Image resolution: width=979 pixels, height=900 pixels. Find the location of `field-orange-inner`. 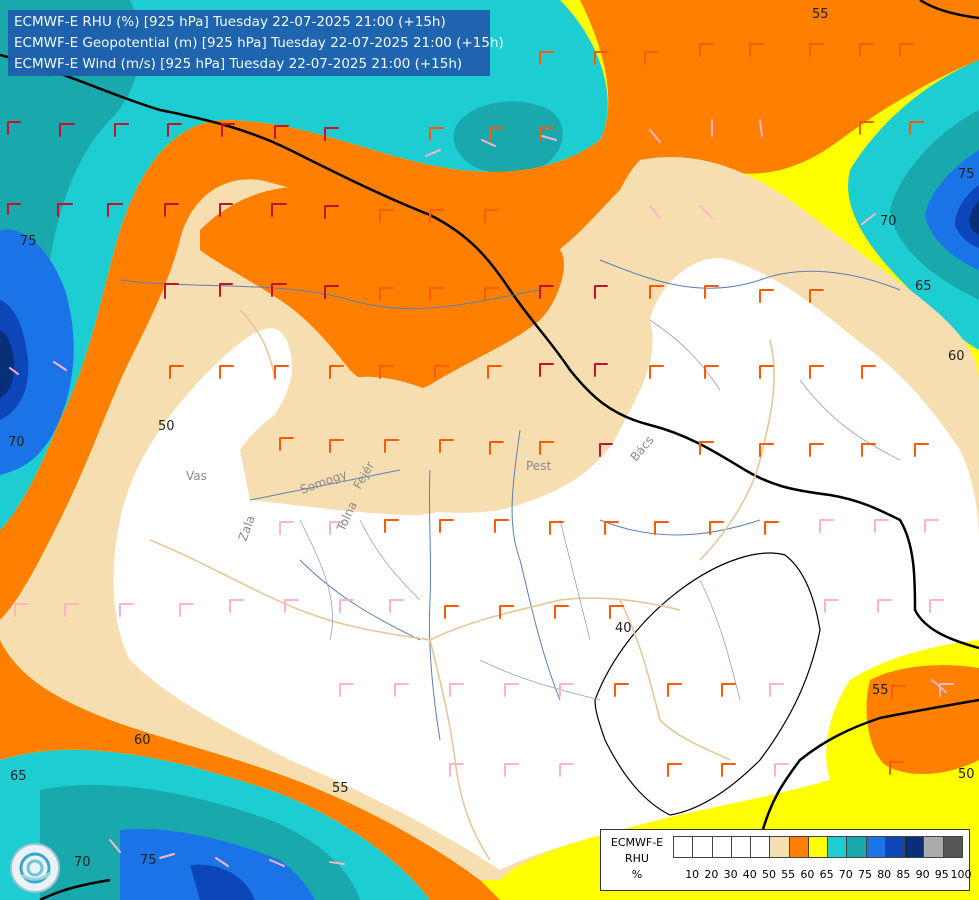

field-orange-inner is located at coordinates (382, 289).